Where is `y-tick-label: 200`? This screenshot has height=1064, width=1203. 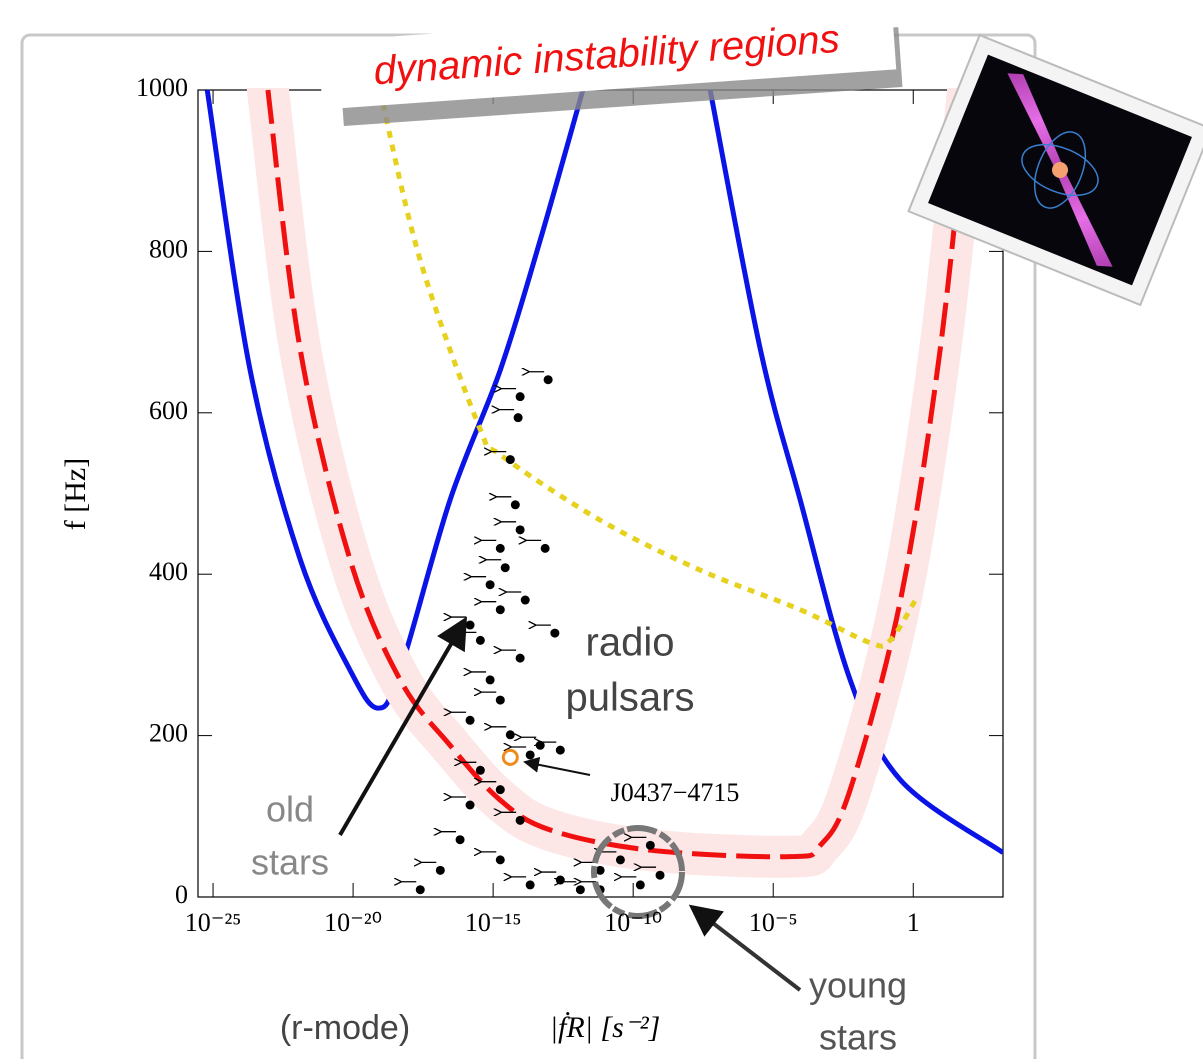 y-tick-label: 200 is located at coordinates (168, 733).